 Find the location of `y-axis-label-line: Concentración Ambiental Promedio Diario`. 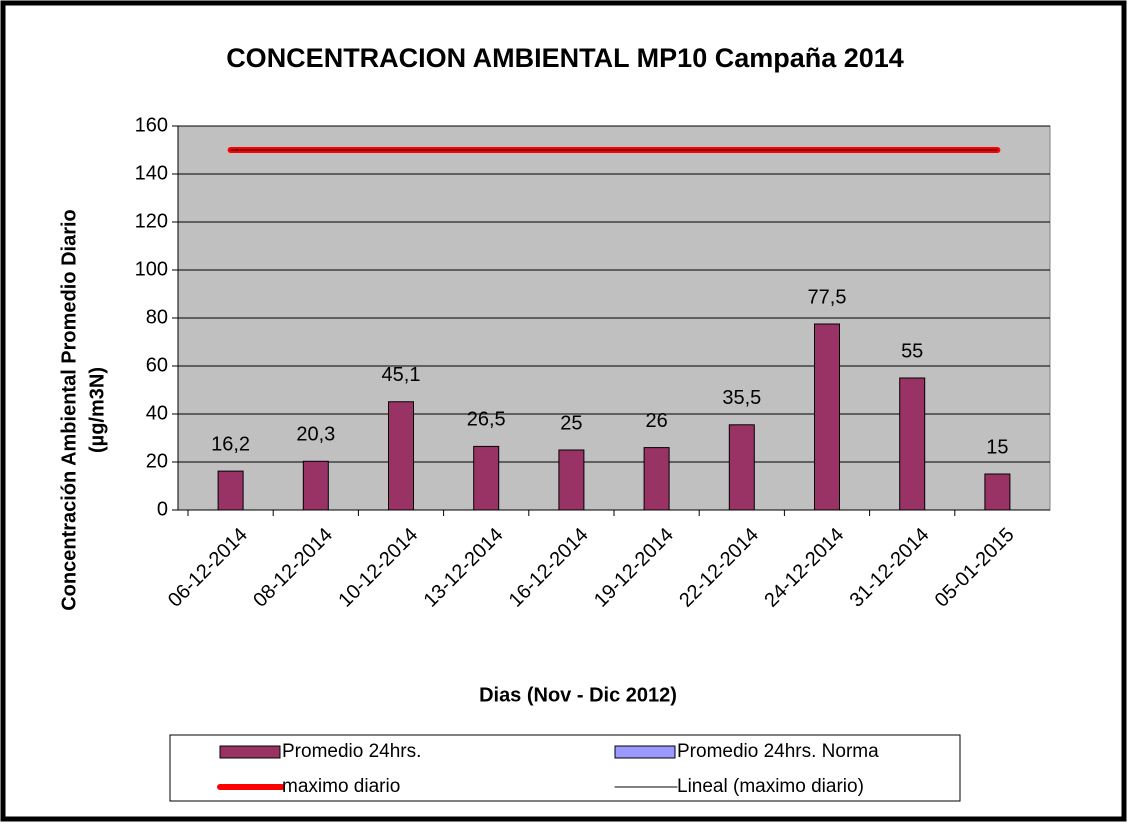

y-axis-label-line: Concentración Ambiental Promedio Diario is located at coordinates (69, 410).